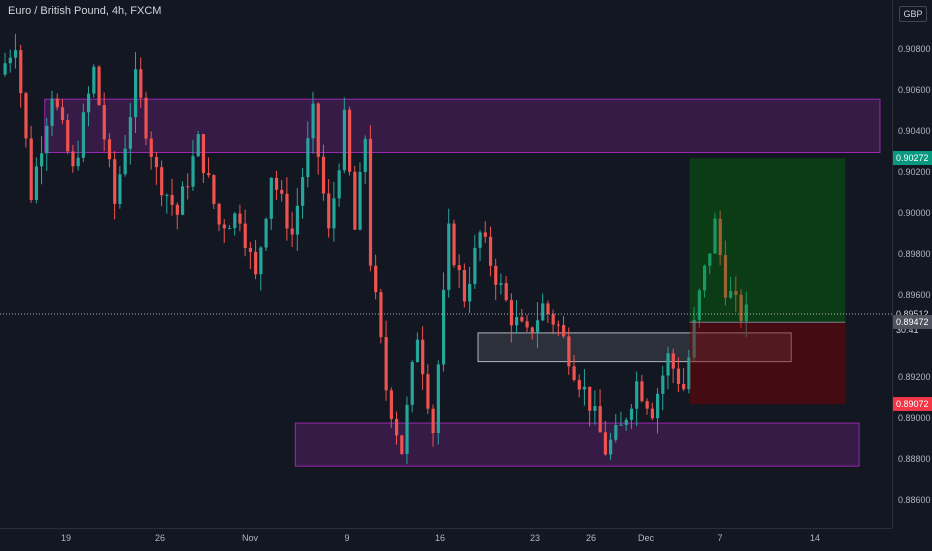 This screenshot has height=551, width=932. Describe the element at coordinates (720, 538) in the screenshot. I see `time-tick-label: 7` at that location.